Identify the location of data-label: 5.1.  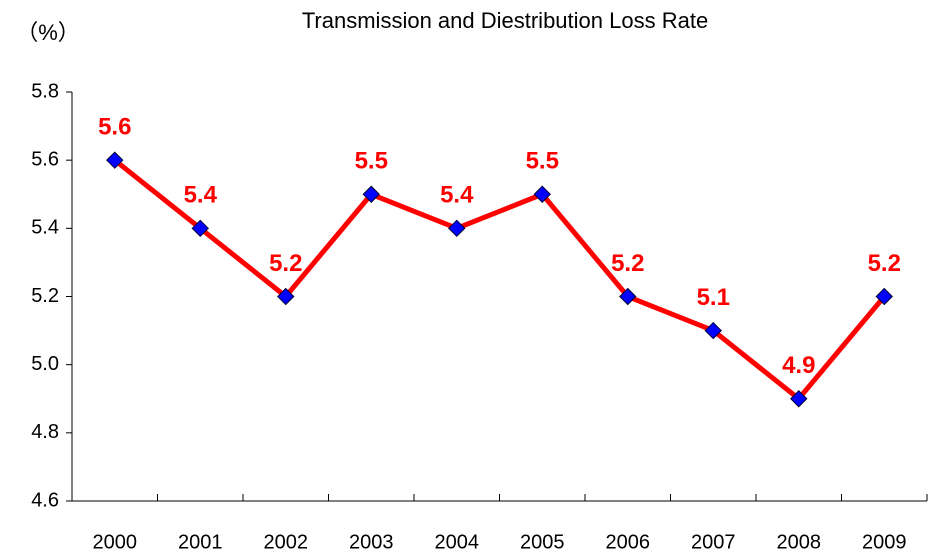
(713, 297).